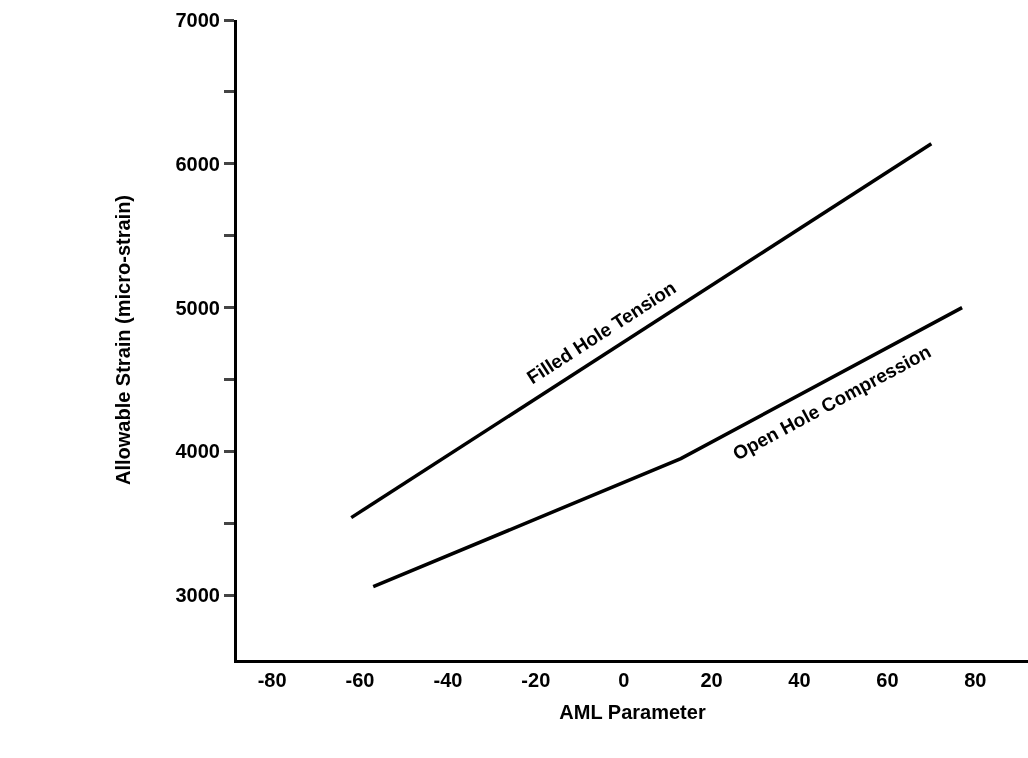  What do you see at coordinates (360, 680) in the screenshot?
I see `x-tick-label: -60` at bounding box center [360, 680].